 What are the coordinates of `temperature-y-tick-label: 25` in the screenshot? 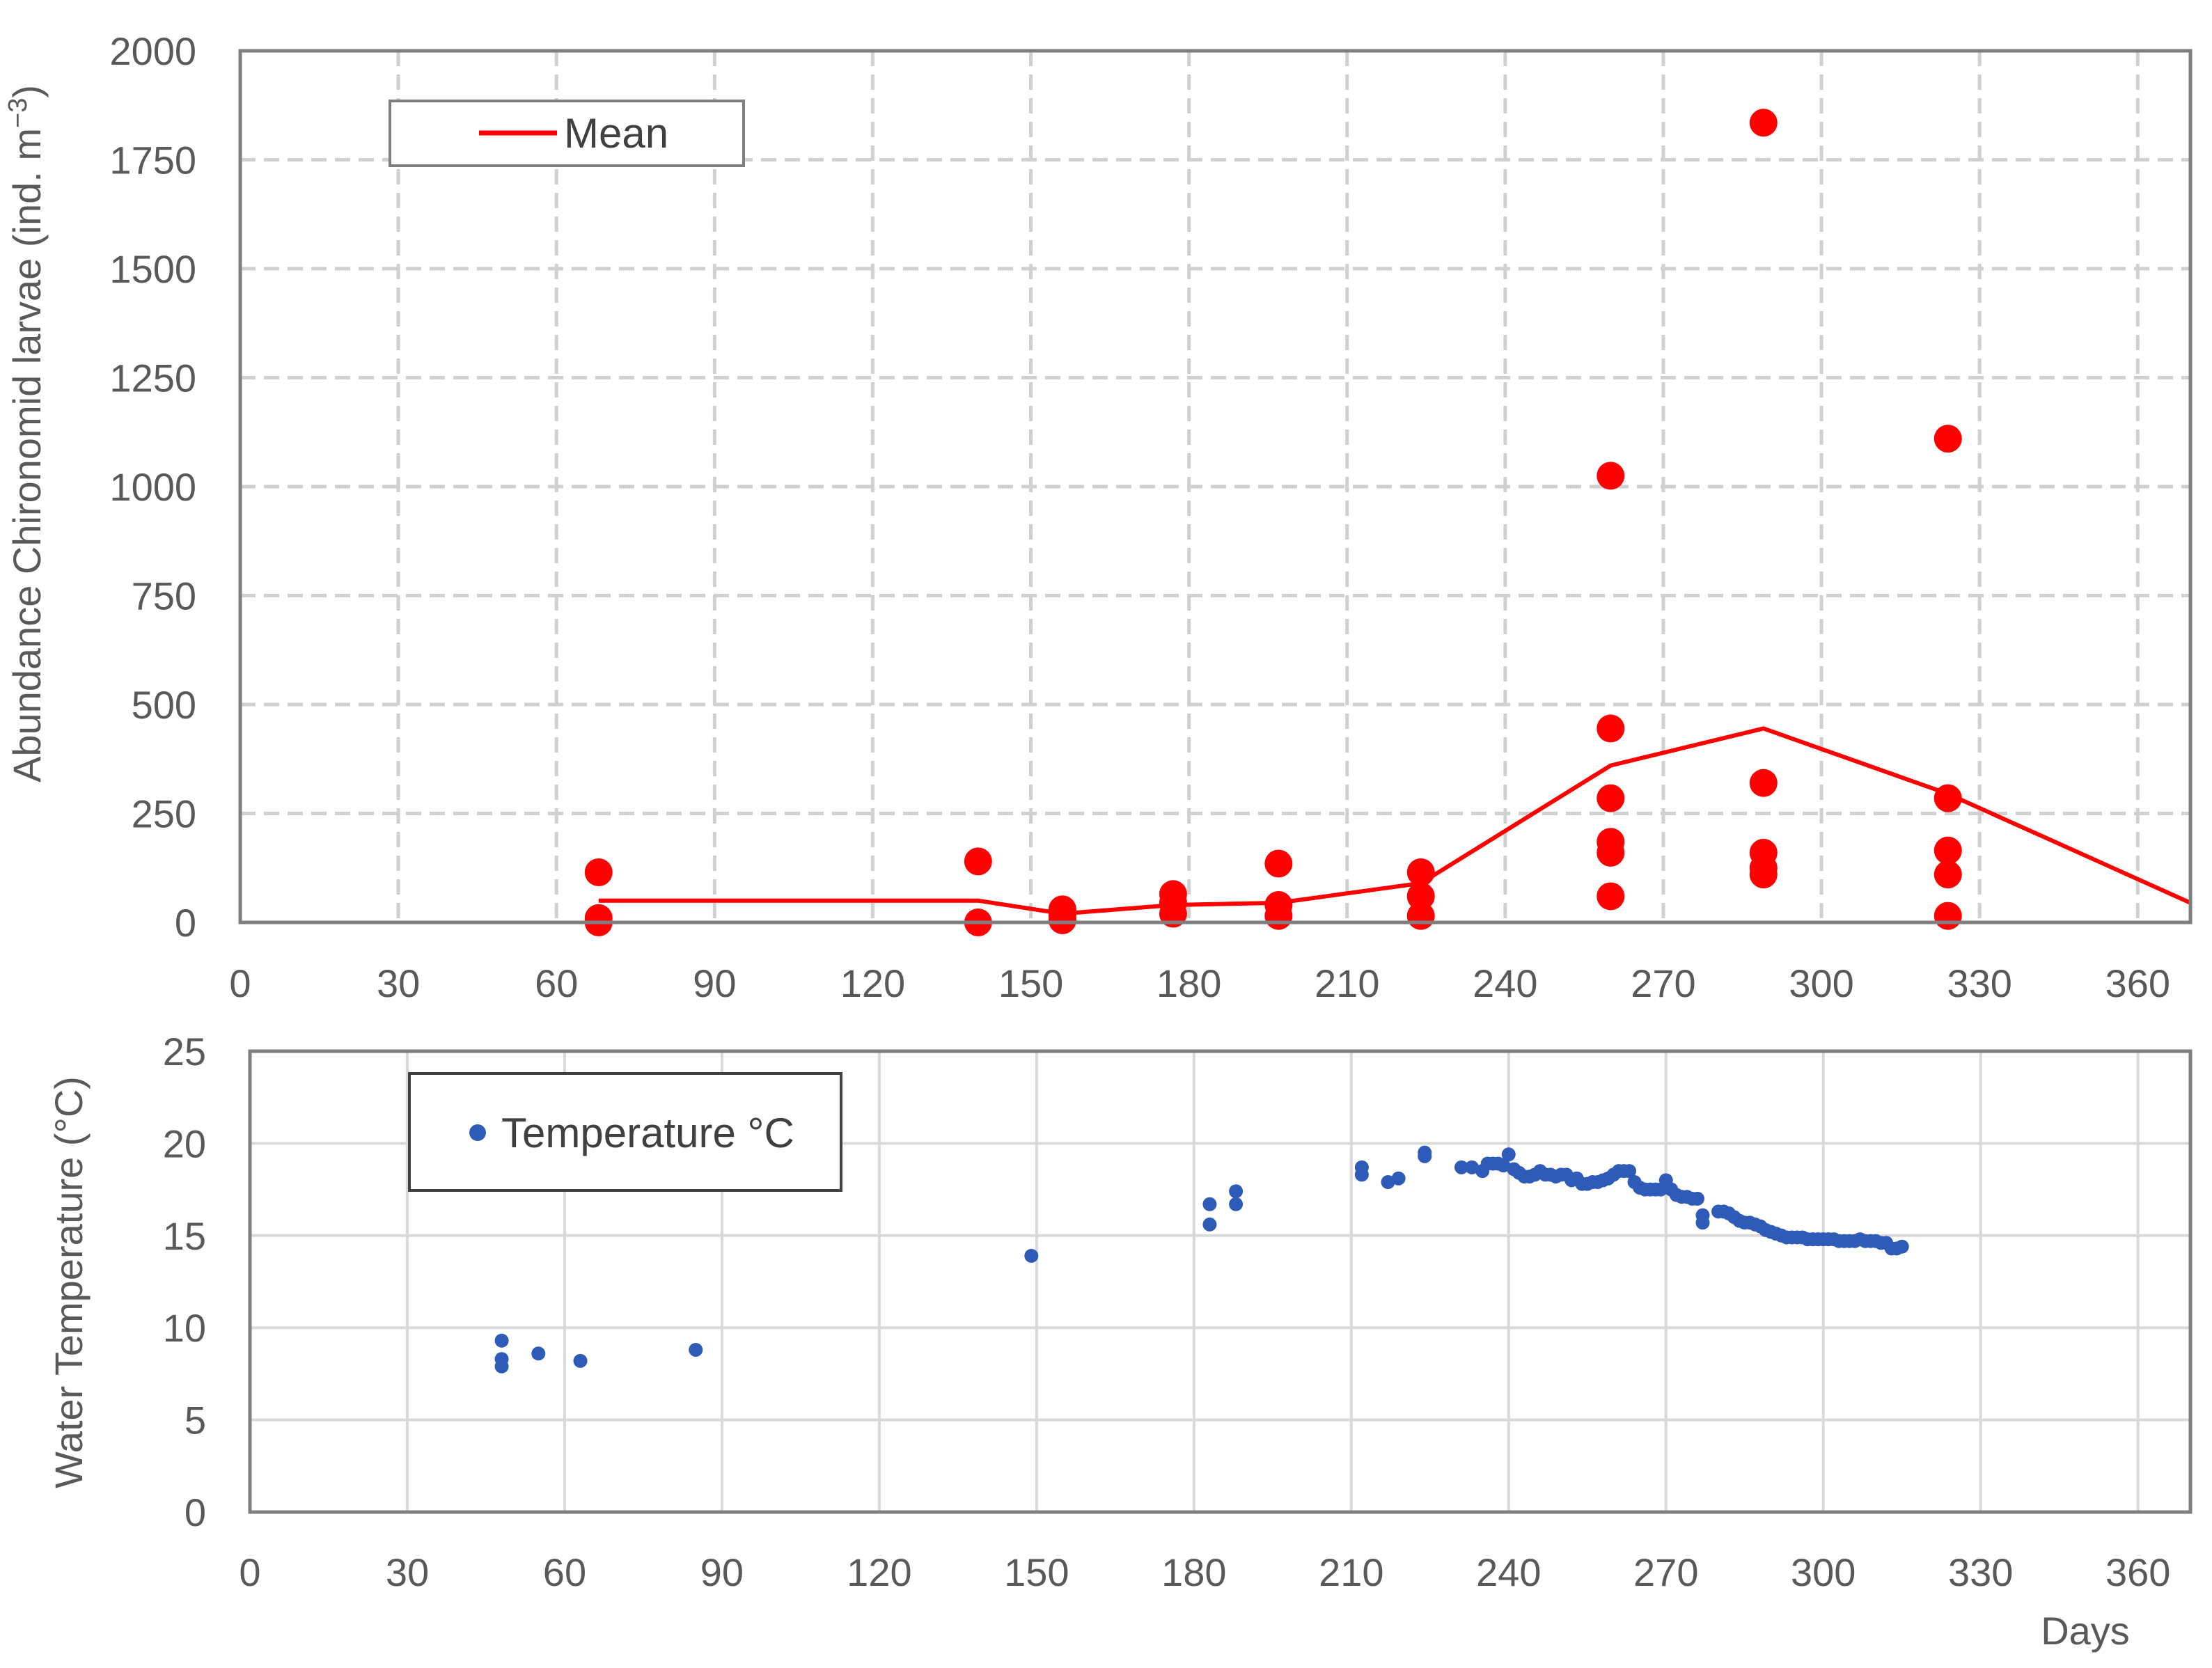 It's located at (184, 1051).